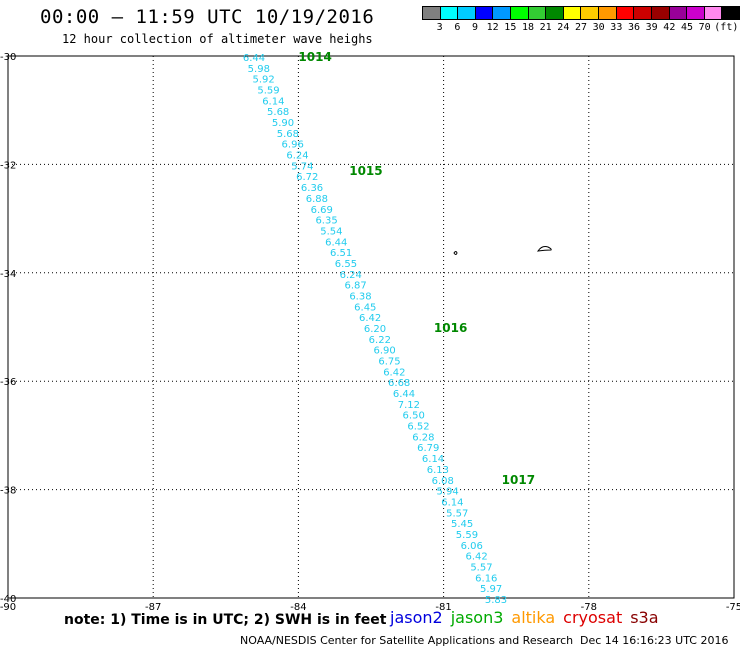 The height and width of the screenshot is (650, 740). I want to click on track-value: 6.52, so click(418, 427).